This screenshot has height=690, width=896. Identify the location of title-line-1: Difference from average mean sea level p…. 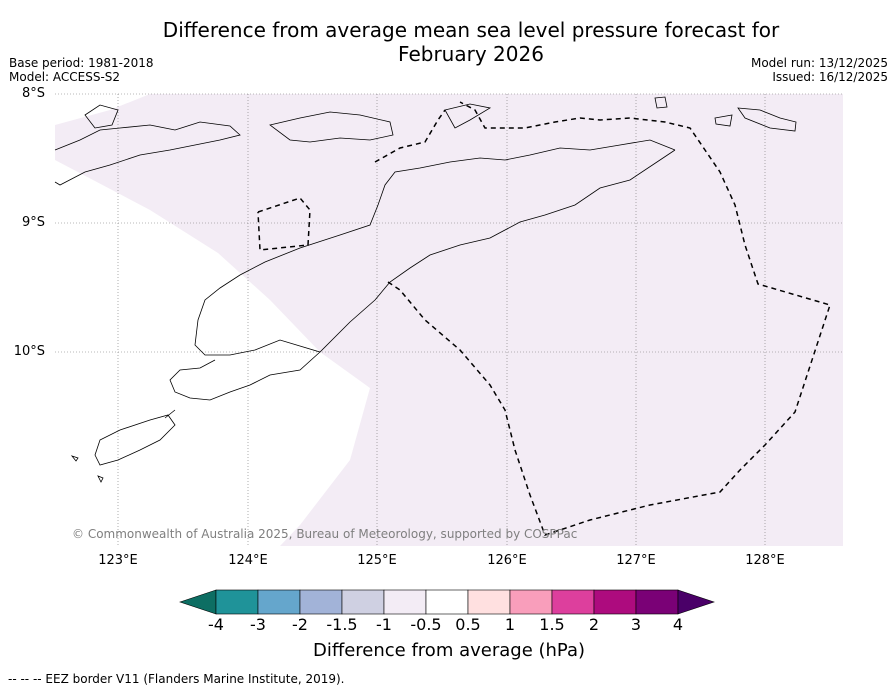
(471, 30).